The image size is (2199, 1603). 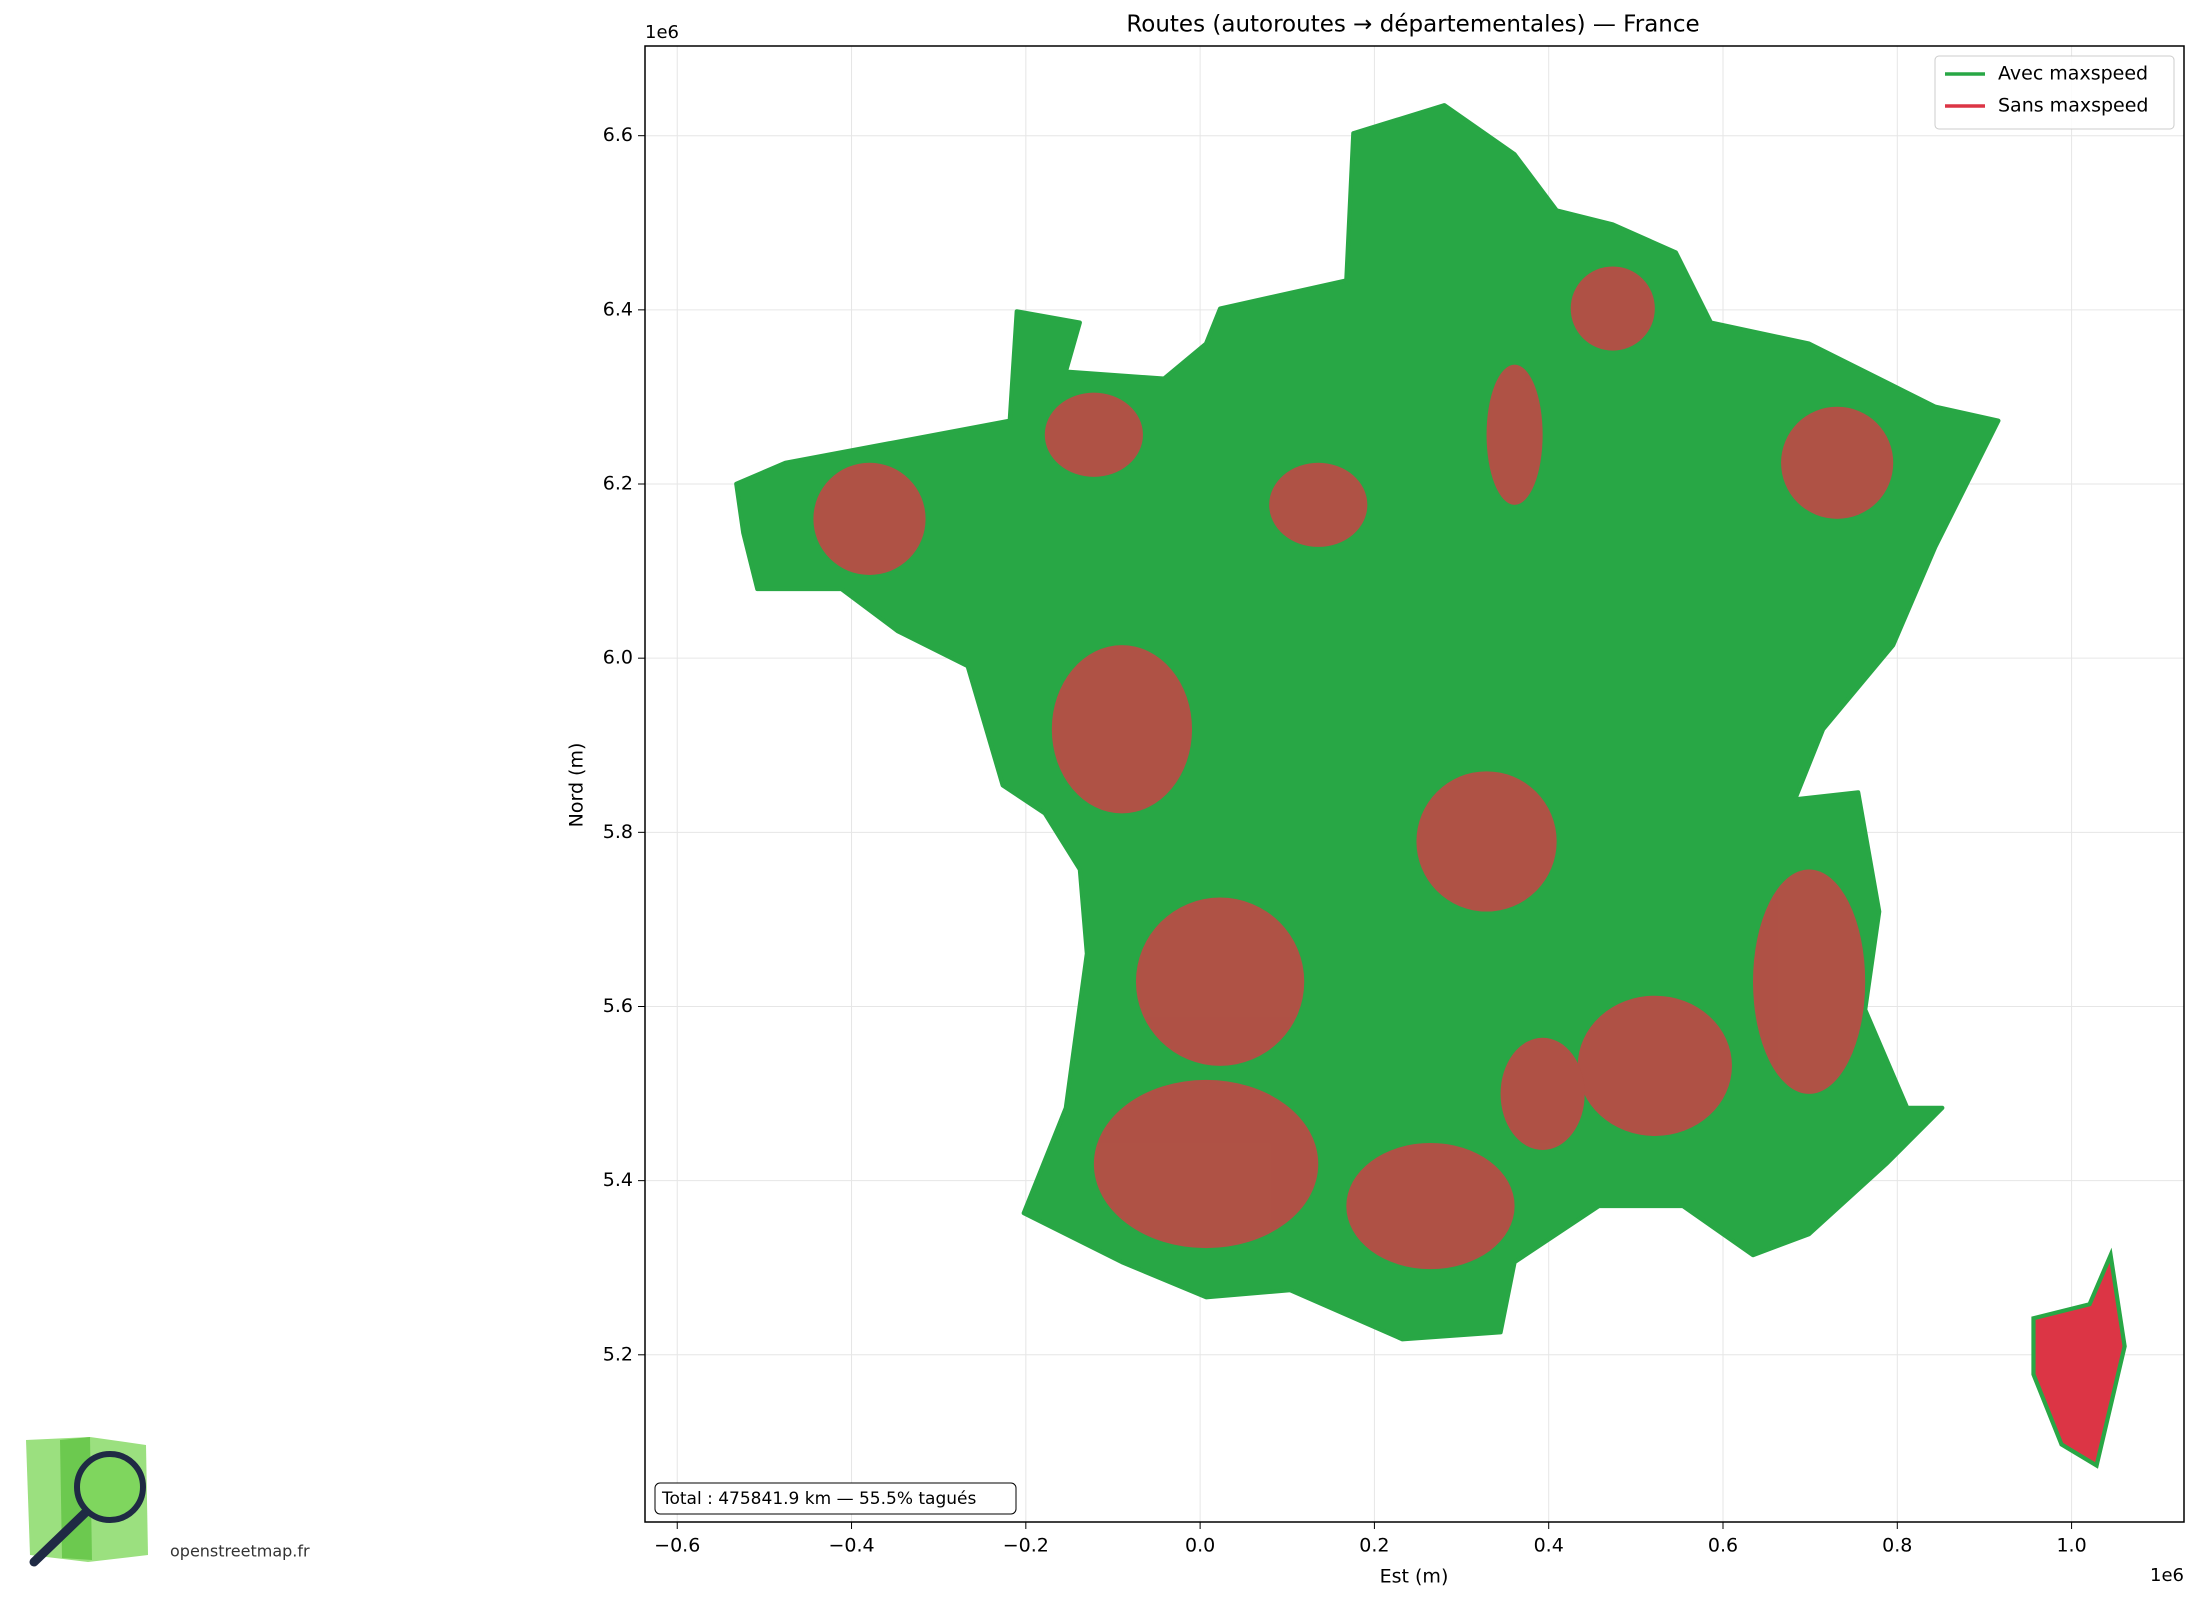 I want to click on y-tick-label: 5.8, so click(x=618, y=832).